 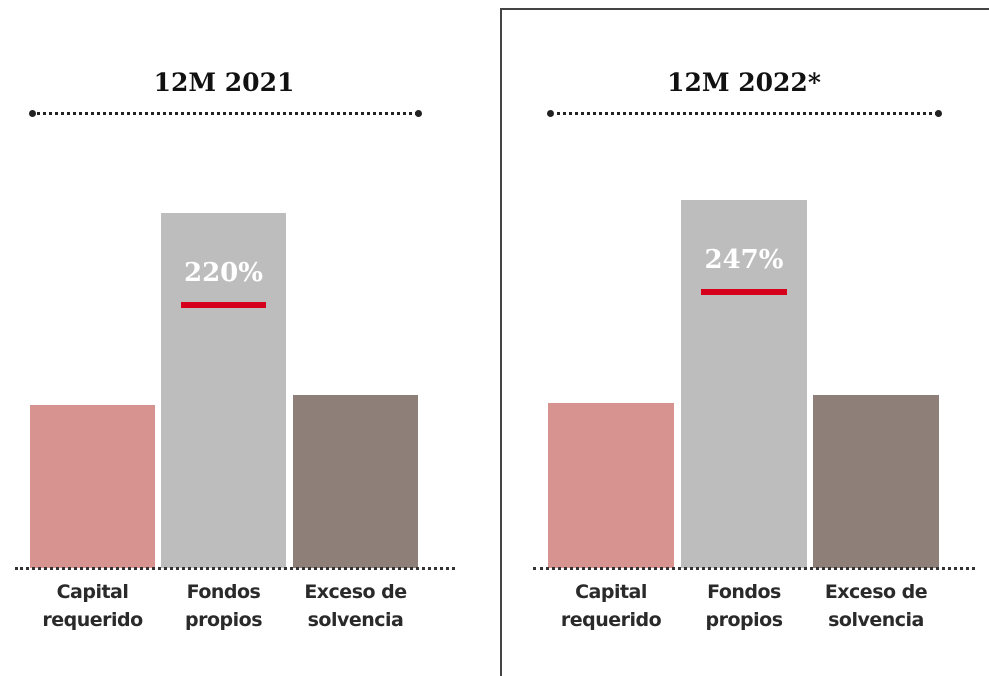 I want to click on chart-title: 12M 2021, so click(x=224, y=82).